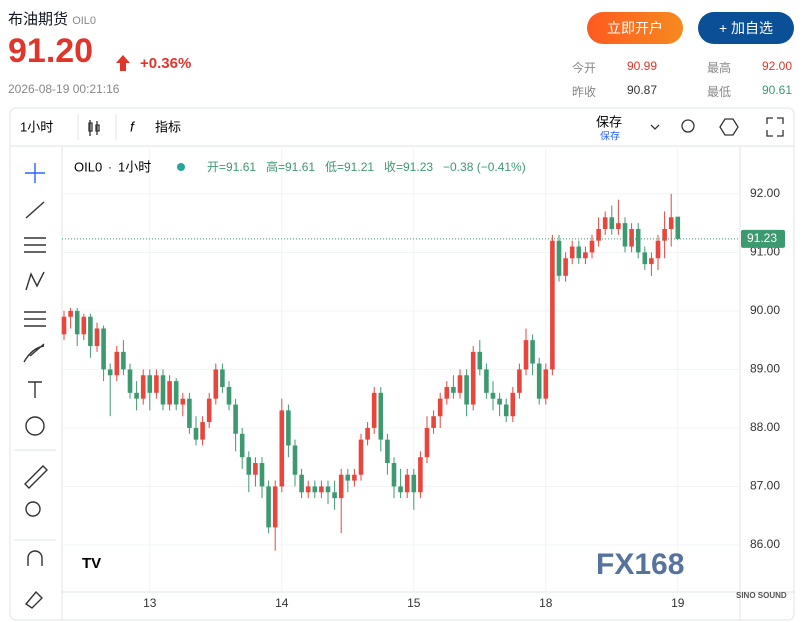 The image size is (804, 622). What do you see at coordinates (655, 127) in the screenshot?
I see `save-dropdown` at bounding box center [655, 127].